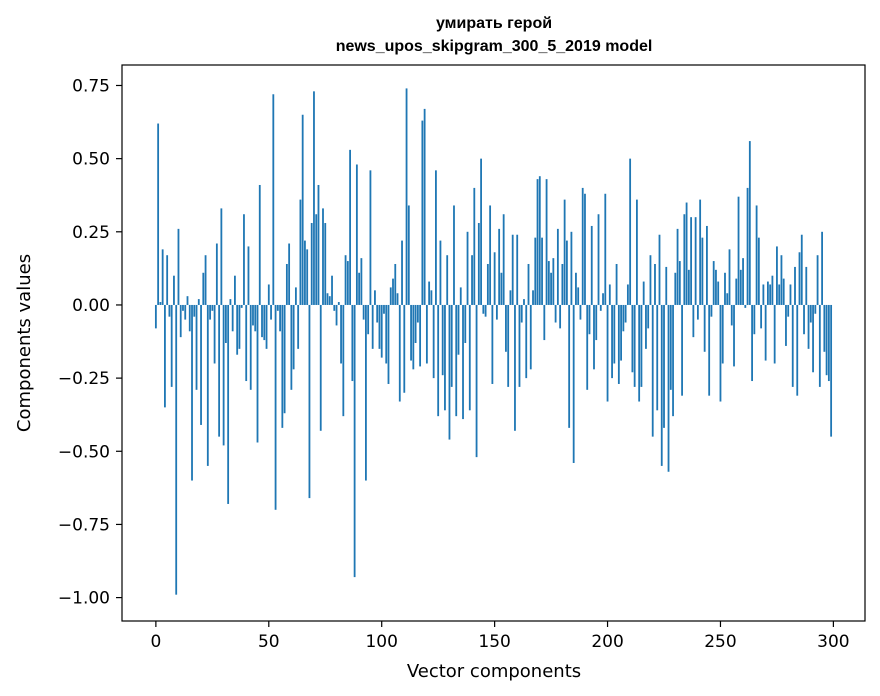 Image resolution: width=880 pixels, height=696 pixels. Describe the element at coordinates (381, 642) in the screenshot. I see `x-tick-label: 100` at that location.